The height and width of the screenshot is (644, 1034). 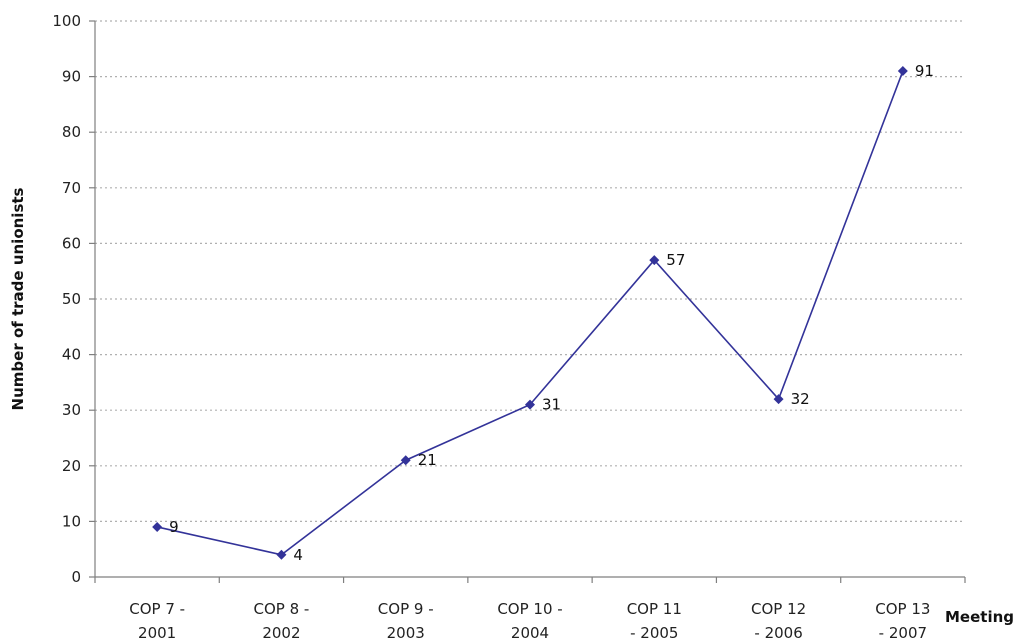 What do you see at coordinates (282, 621) in the screenshot?
I see `x-tick-label: COP 8 -2002` at bounding box center [282, 621].